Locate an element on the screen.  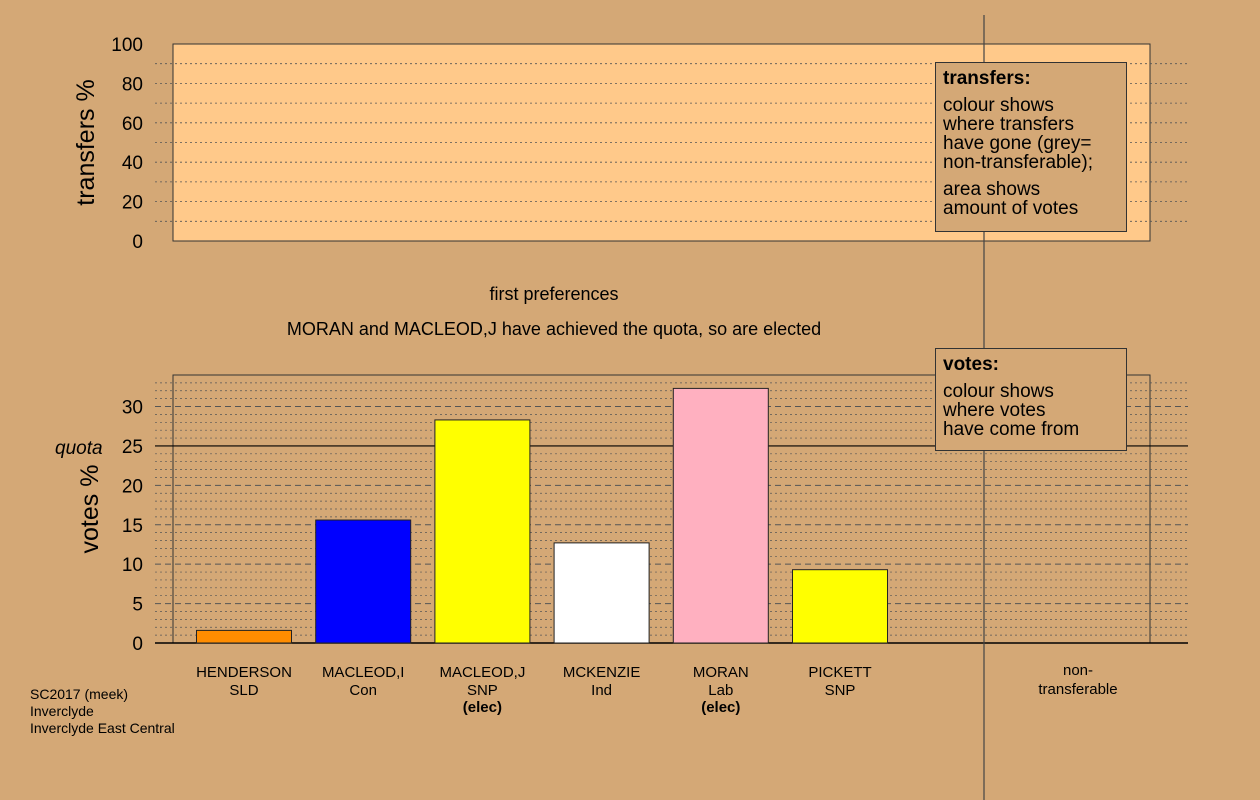
transfers-y-tick-label: 0 is located at coordinates (137, 242).